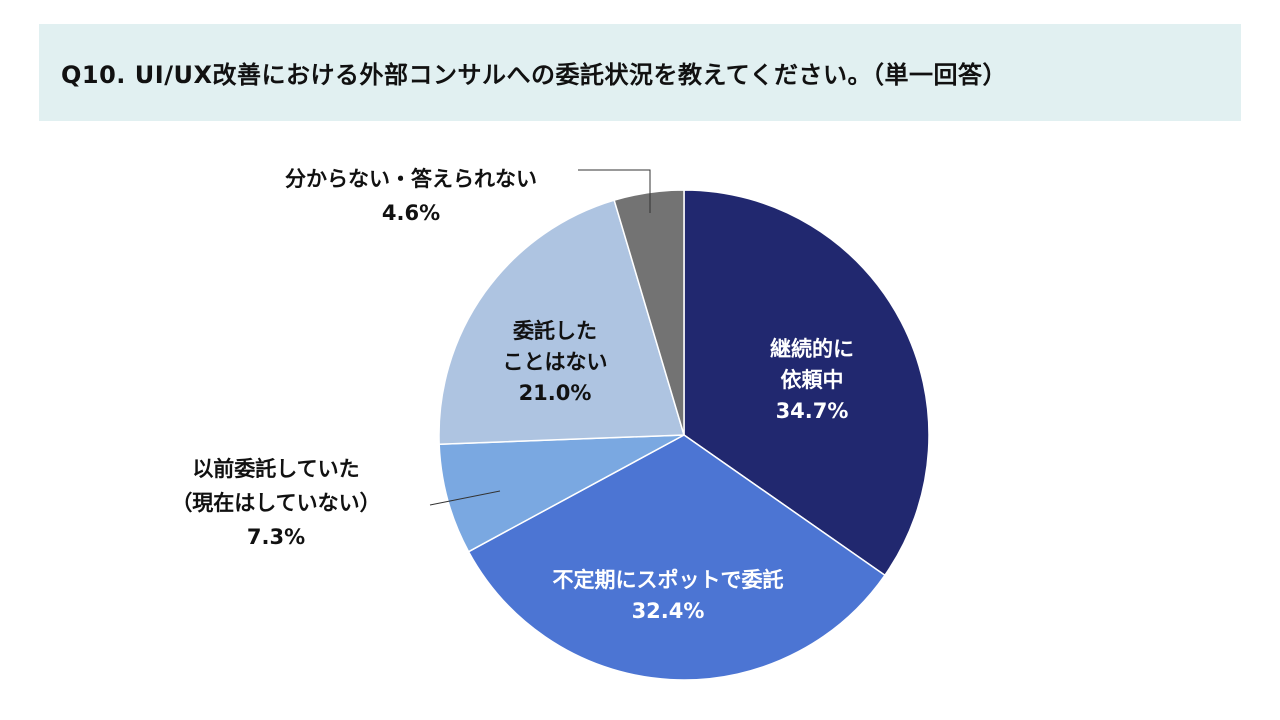 This screenshot has width=1280, height=720. I want to click on slice-value-label: 7.3%, so click(276, 537).